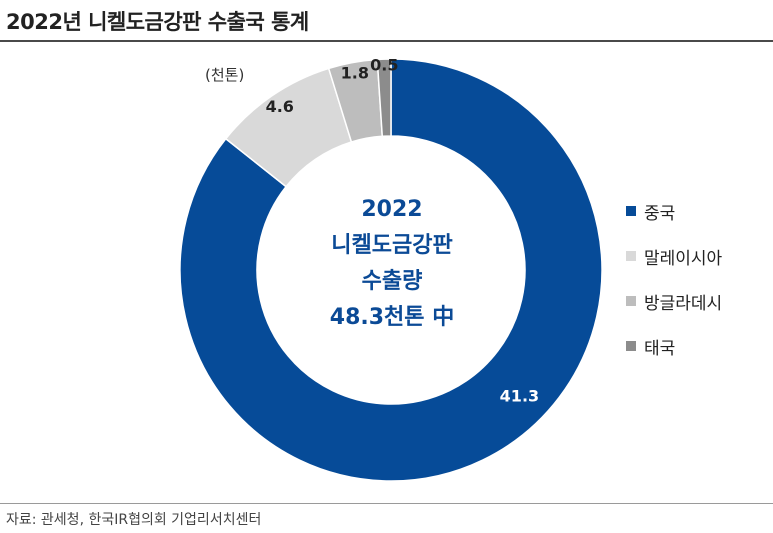  Describe the element at coordinates (392, 264) in the screenshot. I see `donut-center-text: 2022 니켈도금강판 수출량 48.3천톤 中` at that location.